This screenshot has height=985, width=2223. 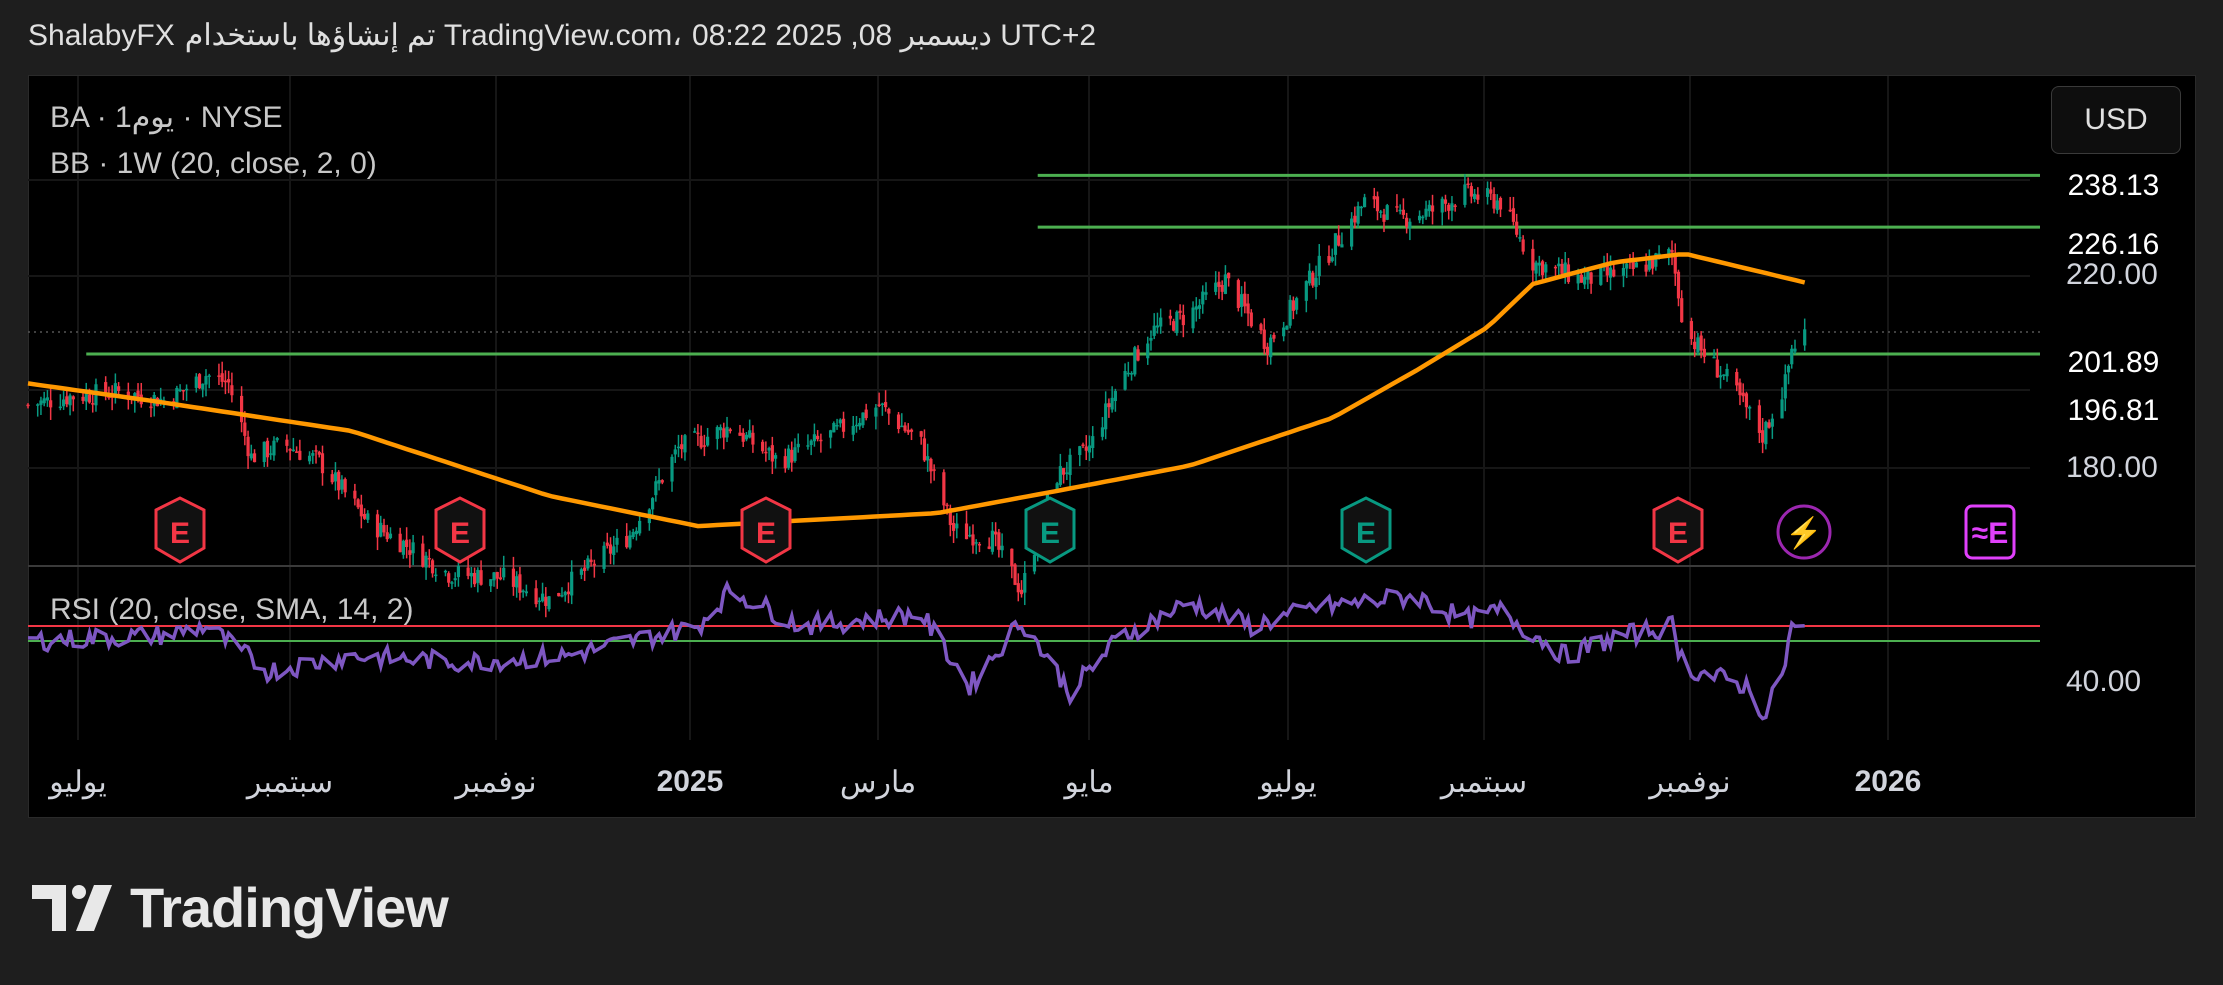 What do you see at coordinates (496, 782) in the screenshot?
I see `time-tick: نوفمبر` at bounding box center [496, 782].